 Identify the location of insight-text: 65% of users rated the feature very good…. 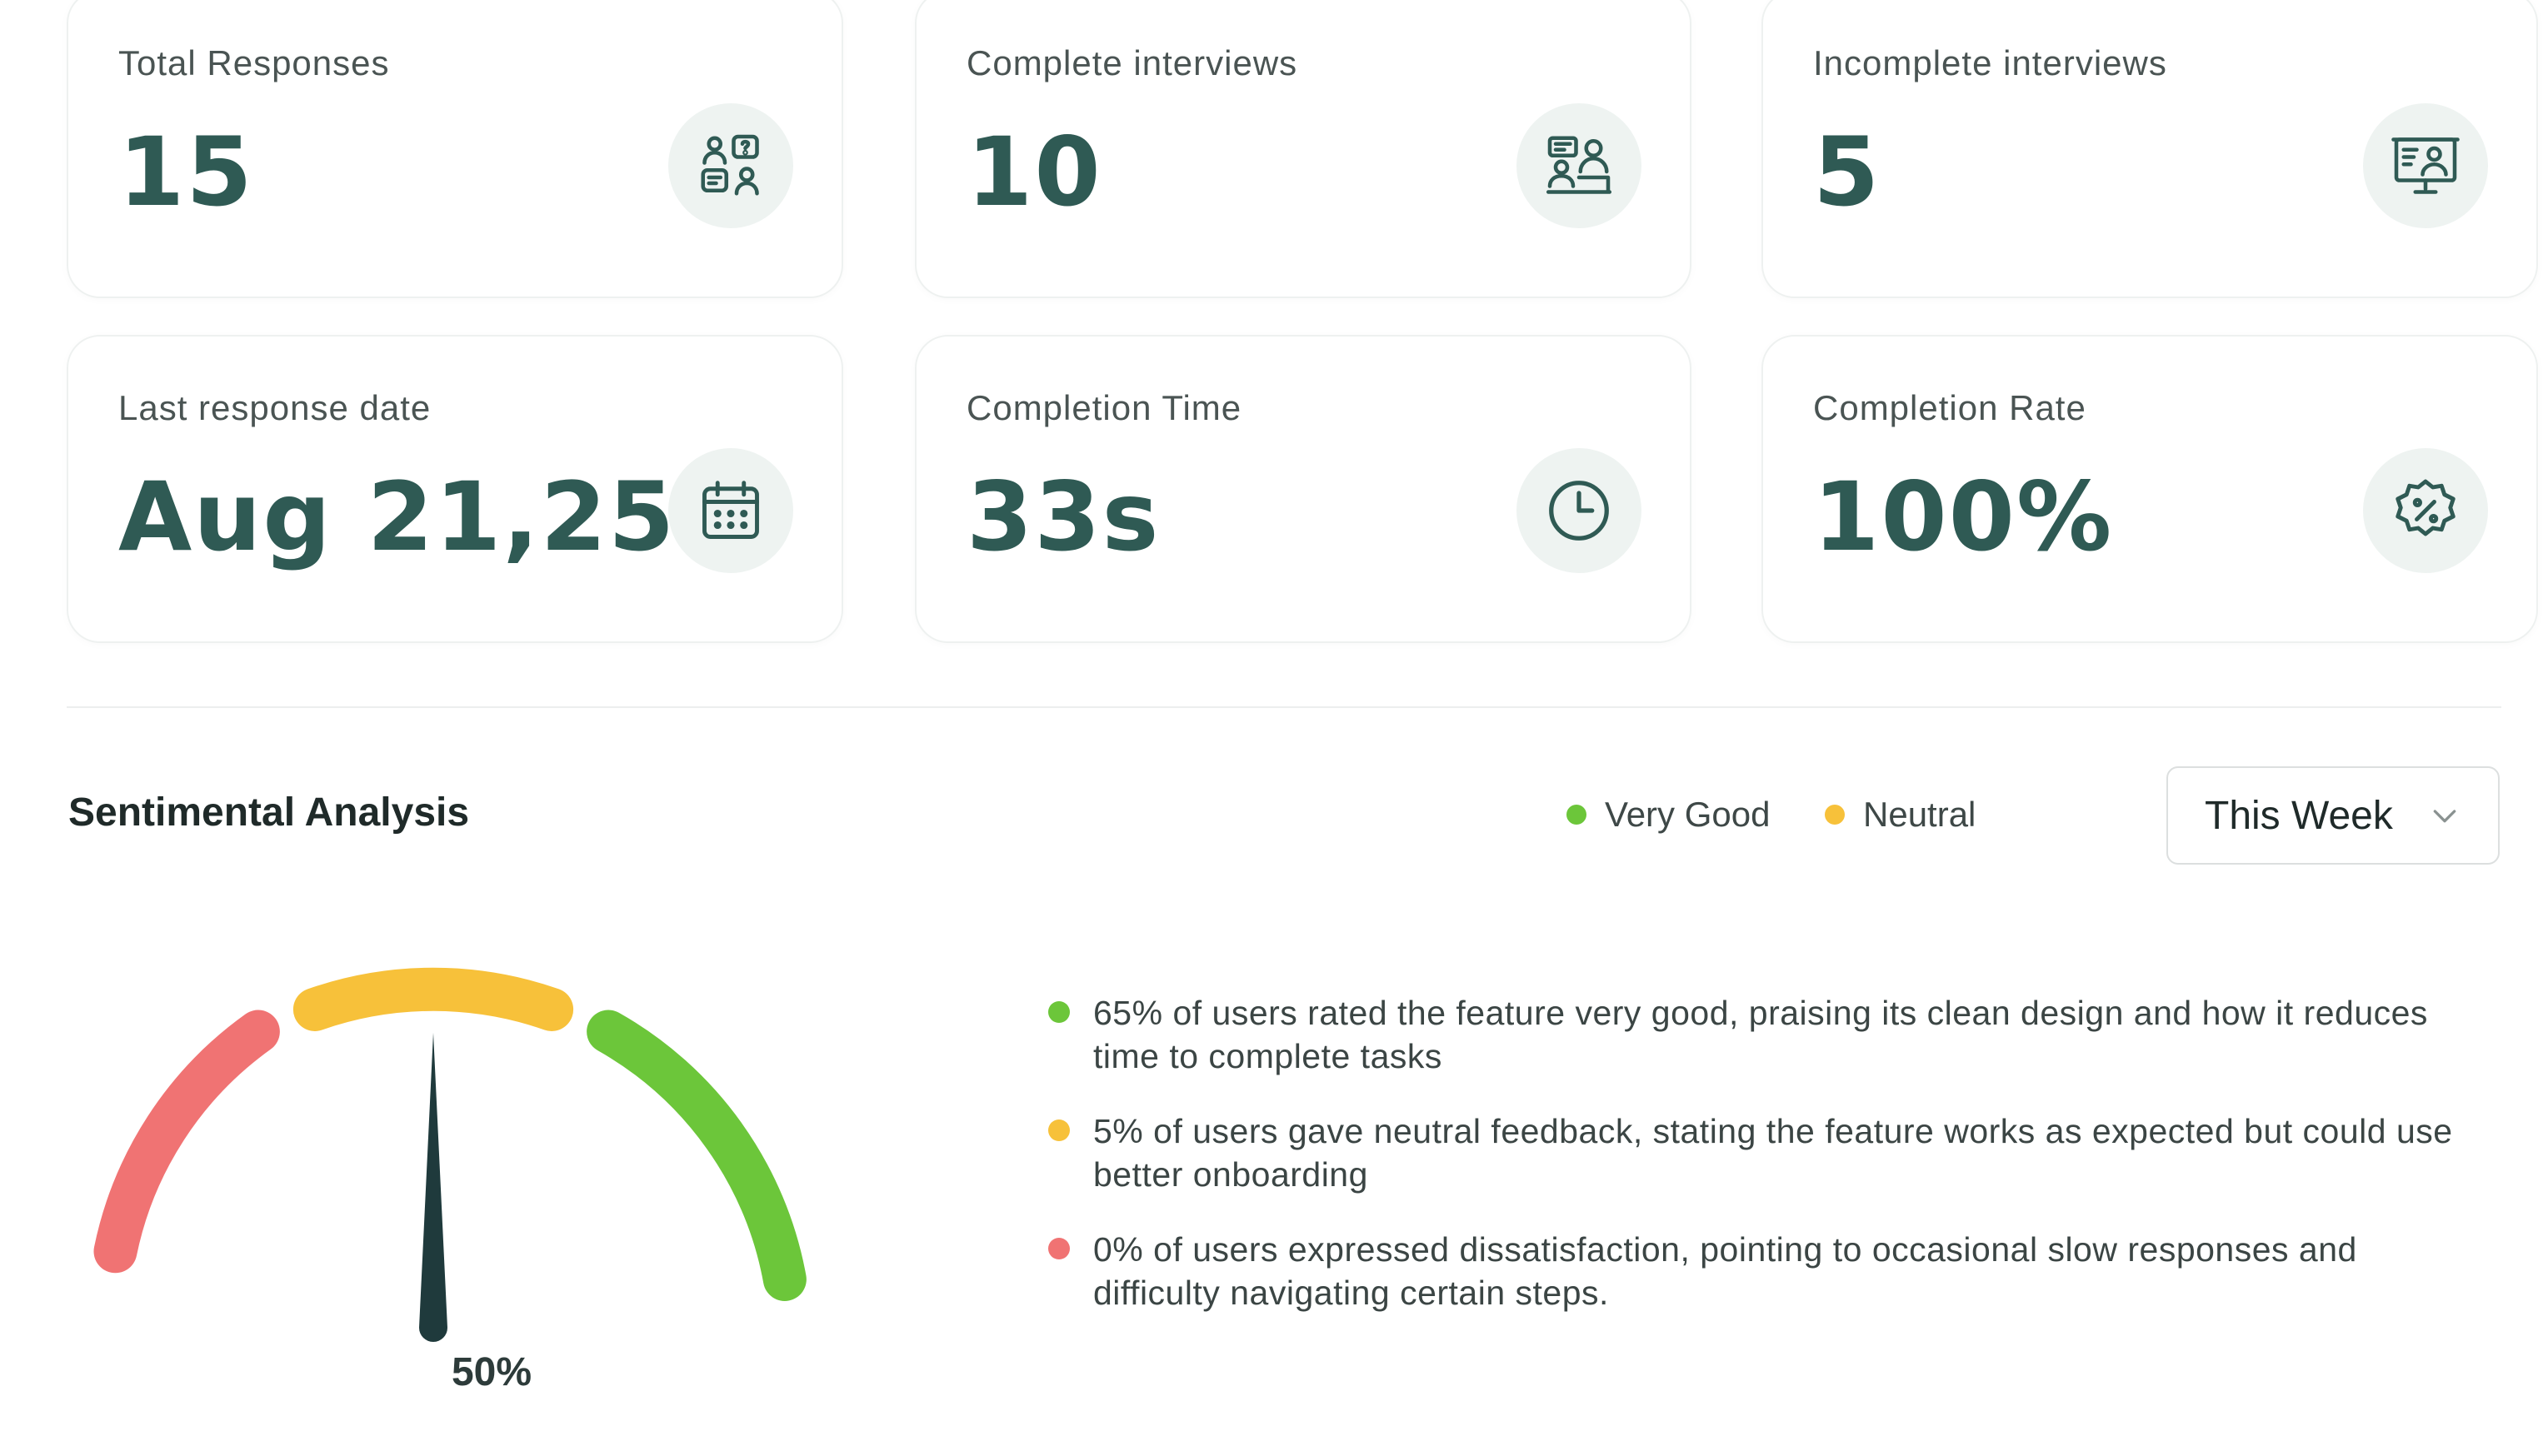
(1760, 1034).